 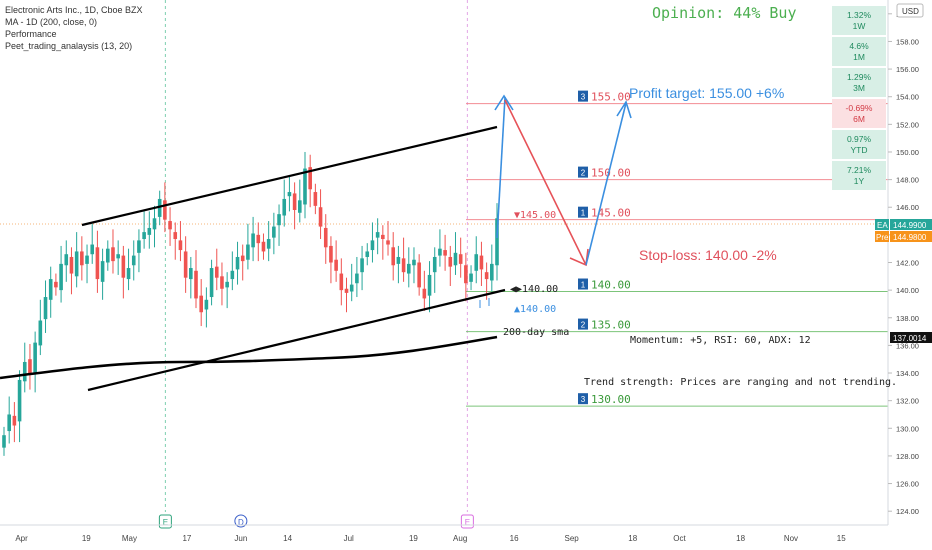 What do you see at coordinates (907, 456) in the screenshot?
I see `price-tick-label: 128.00` at bounding box center [907, 456].